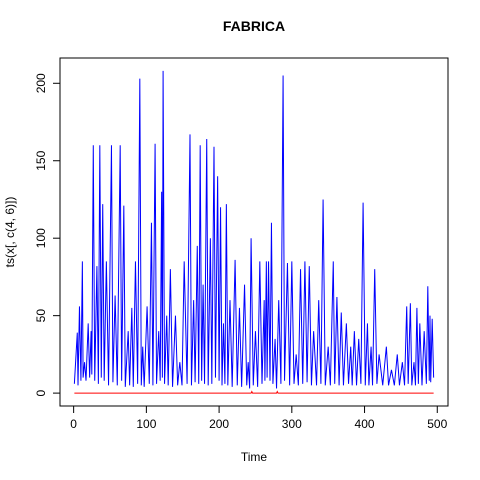 This screenshot has height=480, width=480. Describe the element at coordinates (365, 424) in the screenshot. I see `x-tick-label: 400` at that location.